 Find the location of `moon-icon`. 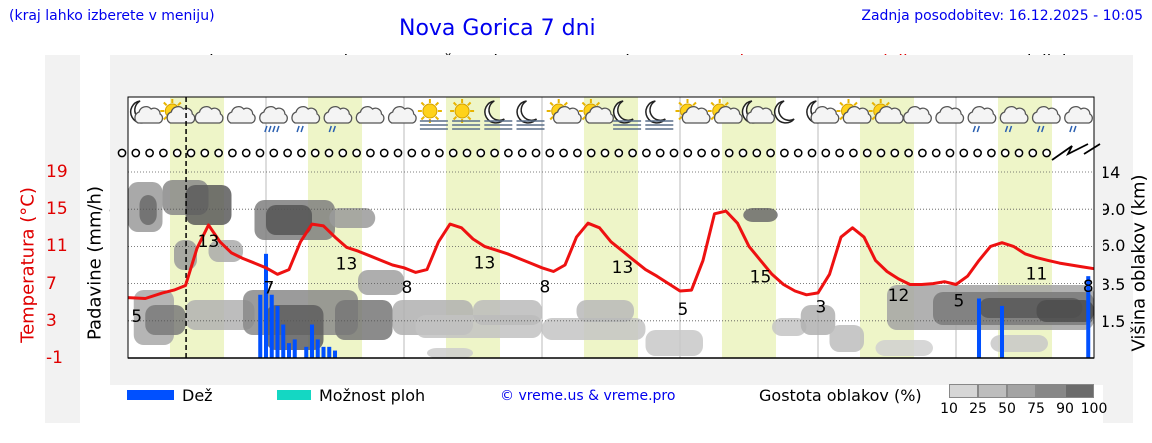

moon-icon is located at coordinates (784, 112).